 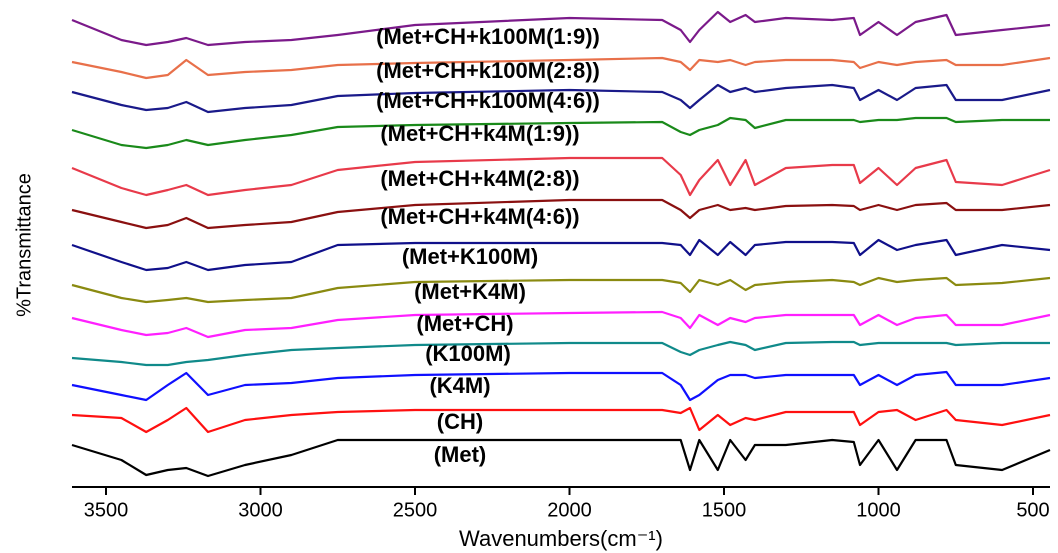 I want to click on series-label: (Met+CH+k100M(2:8)), so click(x=488, y=70).